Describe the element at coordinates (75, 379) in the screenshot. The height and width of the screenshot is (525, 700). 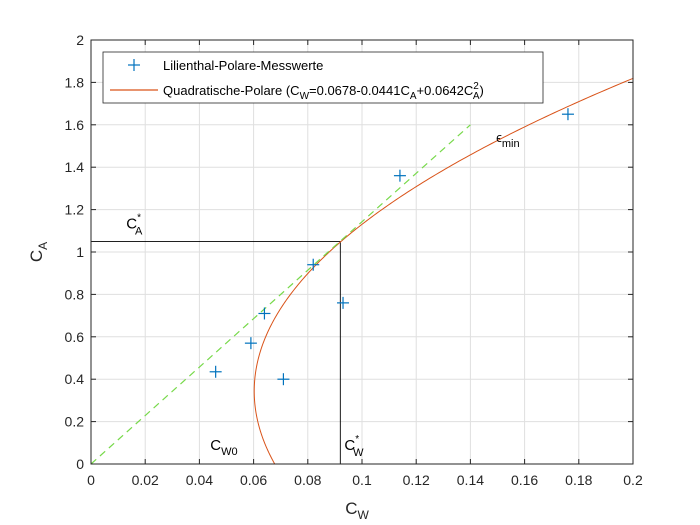
I see `y-tick-label: 0.4` at that location.